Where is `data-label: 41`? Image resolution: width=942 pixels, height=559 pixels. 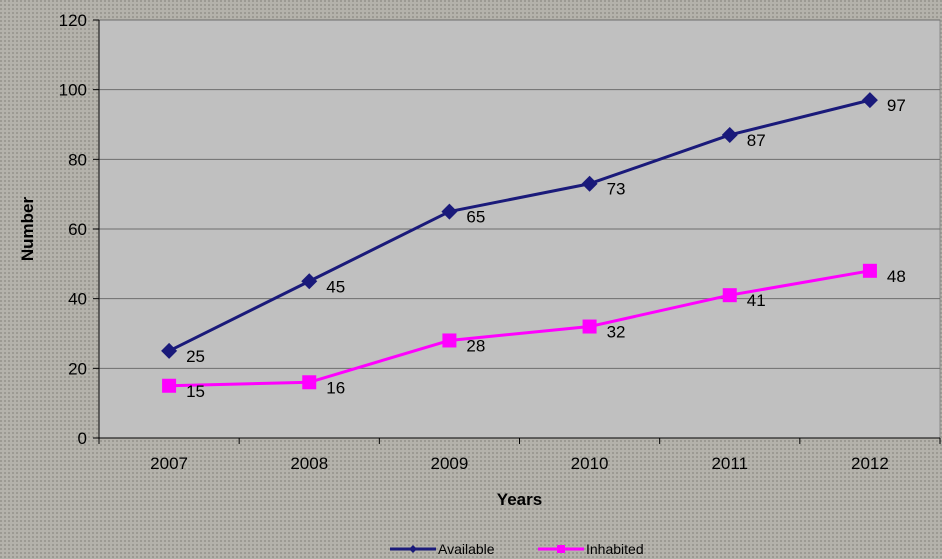 data-label: 41 is located at coordinates (756, 300).